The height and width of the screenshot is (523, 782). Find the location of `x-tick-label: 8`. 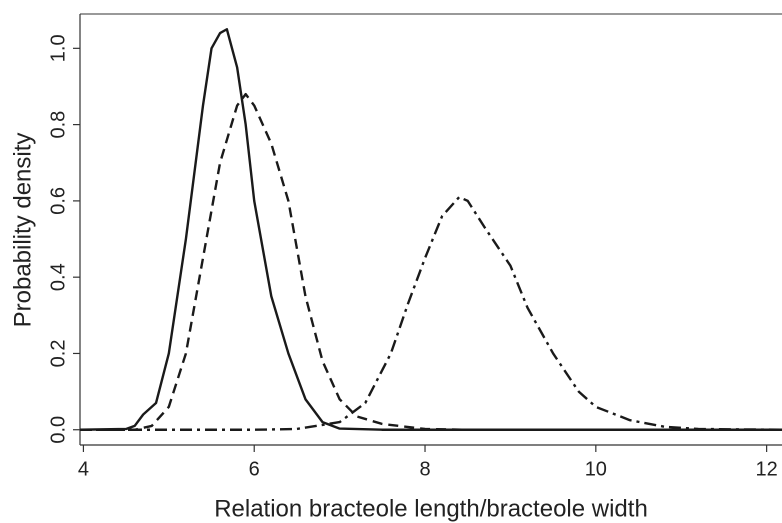

x-tick-label: 8 is located at coordinates (424, 469).